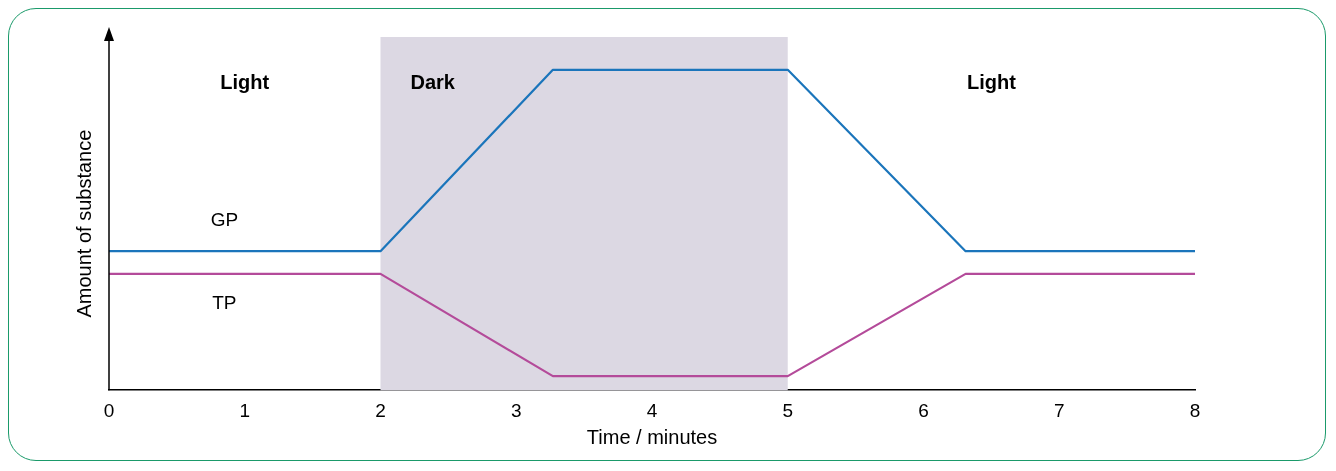 Image resolution: width=1336 pixels, height=471 pixels. I want to click on x-tick-label: 0, so click(109, 410).